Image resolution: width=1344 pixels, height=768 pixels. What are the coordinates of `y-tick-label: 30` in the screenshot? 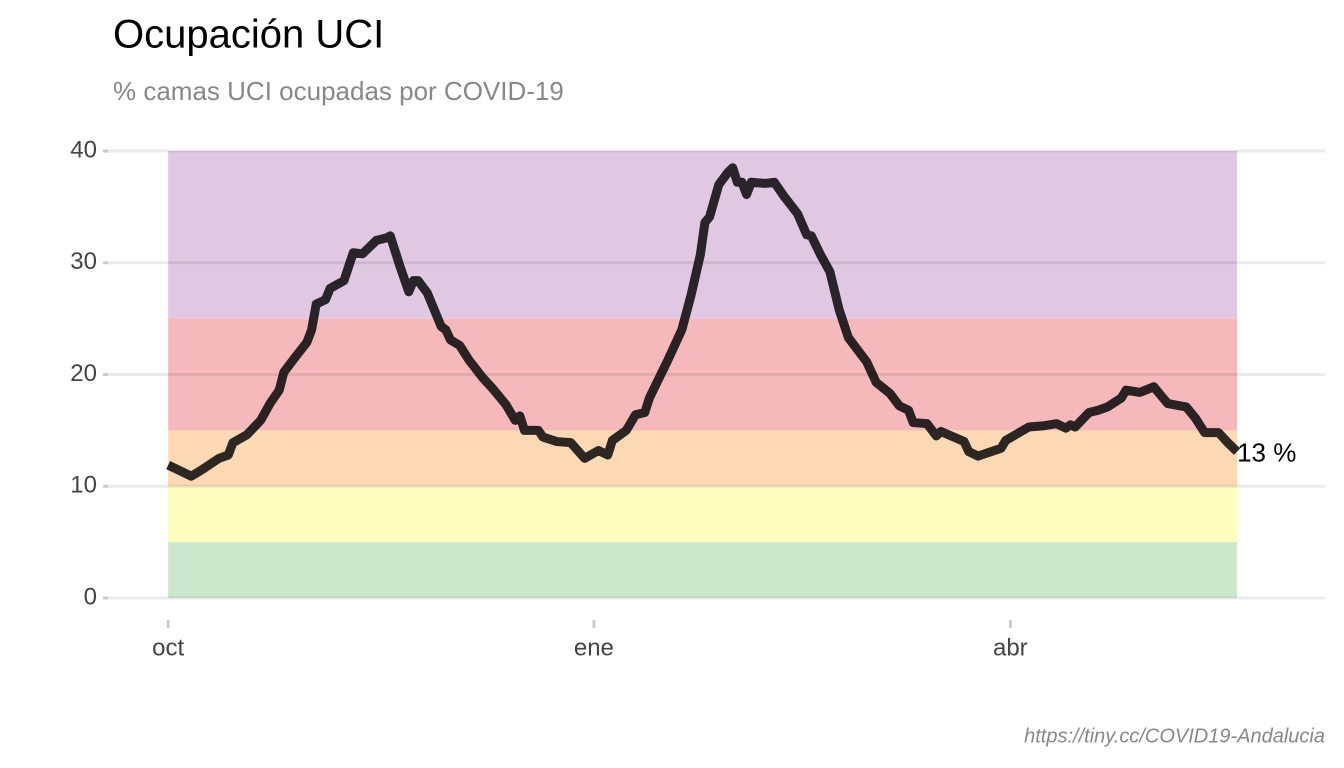 It's located at (83, 261).